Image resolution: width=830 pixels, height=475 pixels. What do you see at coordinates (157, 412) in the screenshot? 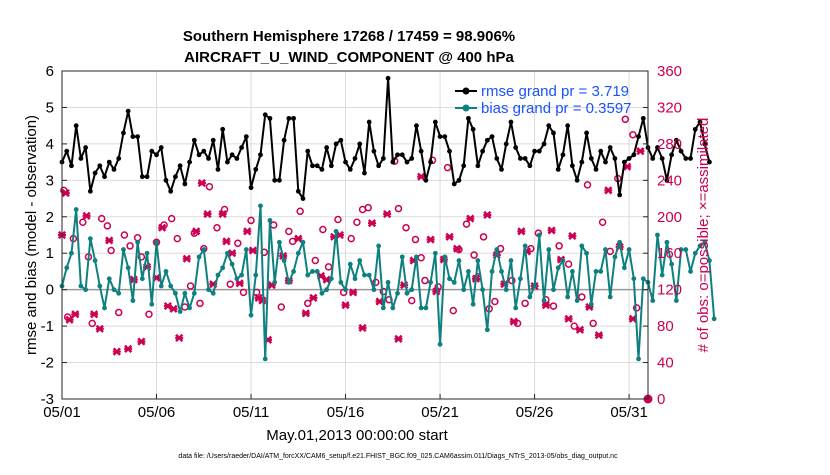
I see `x-tick-label: 05/06` at bounding box center [157, 412].